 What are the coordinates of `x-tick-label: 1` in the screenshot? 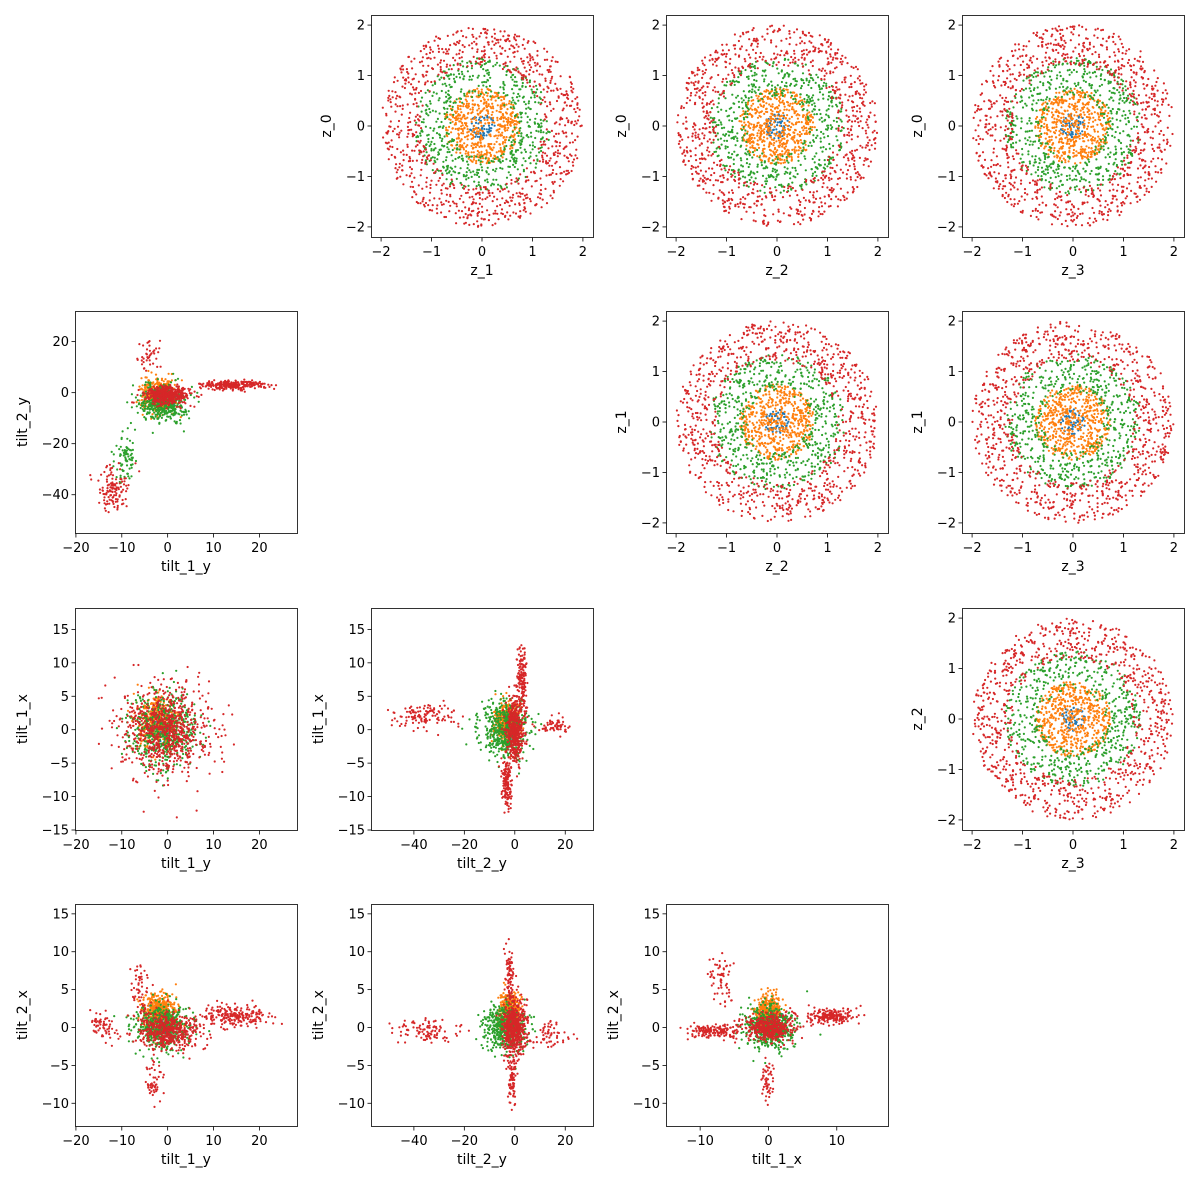 It's located at (827, 252).